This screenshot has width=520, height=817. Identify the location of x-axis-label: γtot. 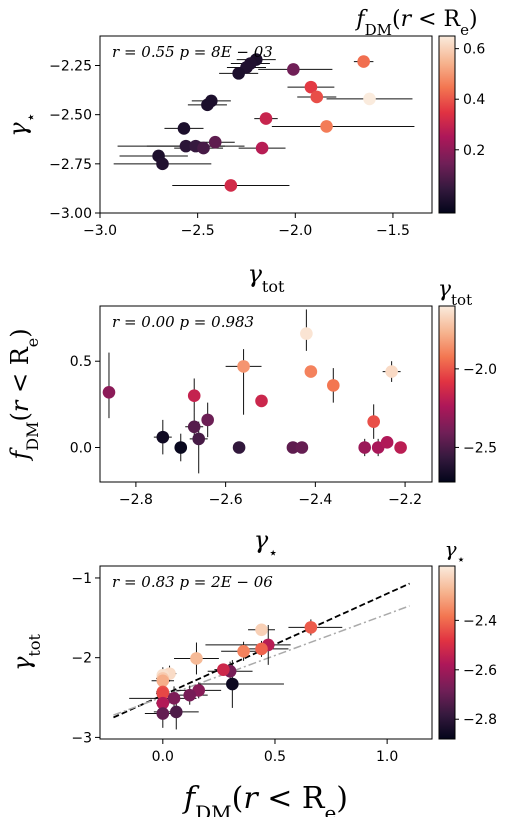
(266, 278).